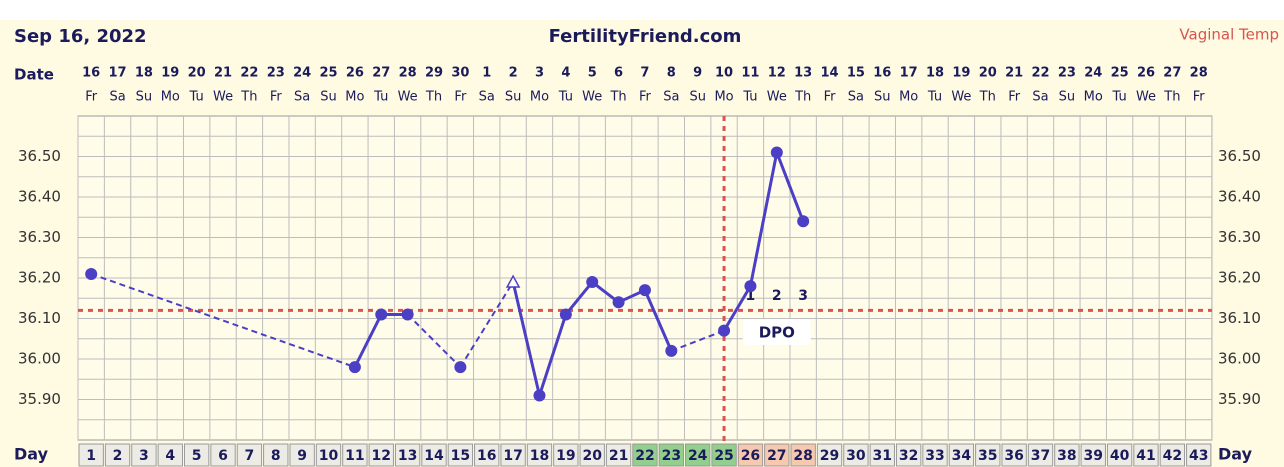 The image size is (1284, 467). I want to click on day-number: 40, so click(1120, 456).